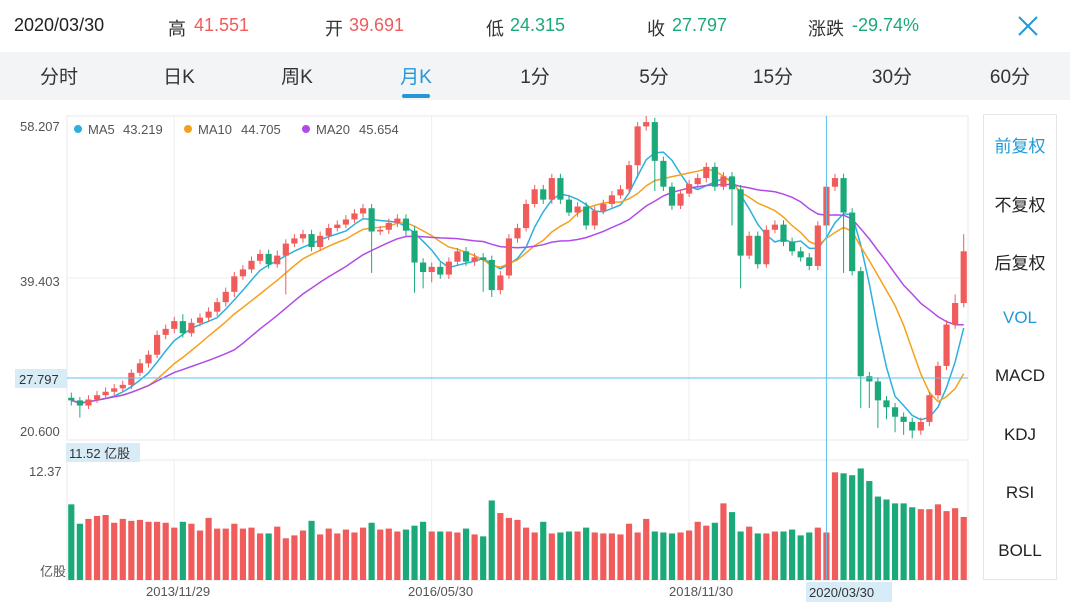  What do you see at coordinates (773, 77) in the screenshot?
I see `tab-15min: 15分` at bounding box center [773, 77].